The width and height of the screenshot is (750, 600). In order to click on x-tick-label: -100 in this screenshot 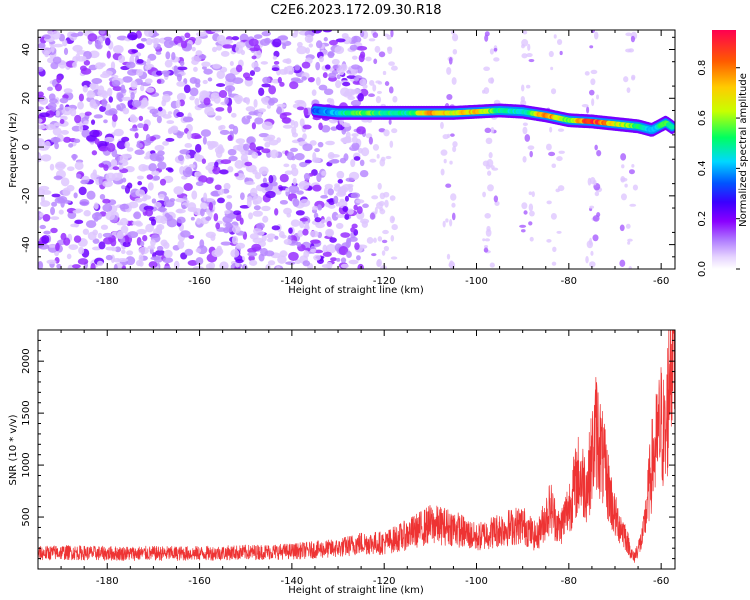, I will do `click(476, 581)`.